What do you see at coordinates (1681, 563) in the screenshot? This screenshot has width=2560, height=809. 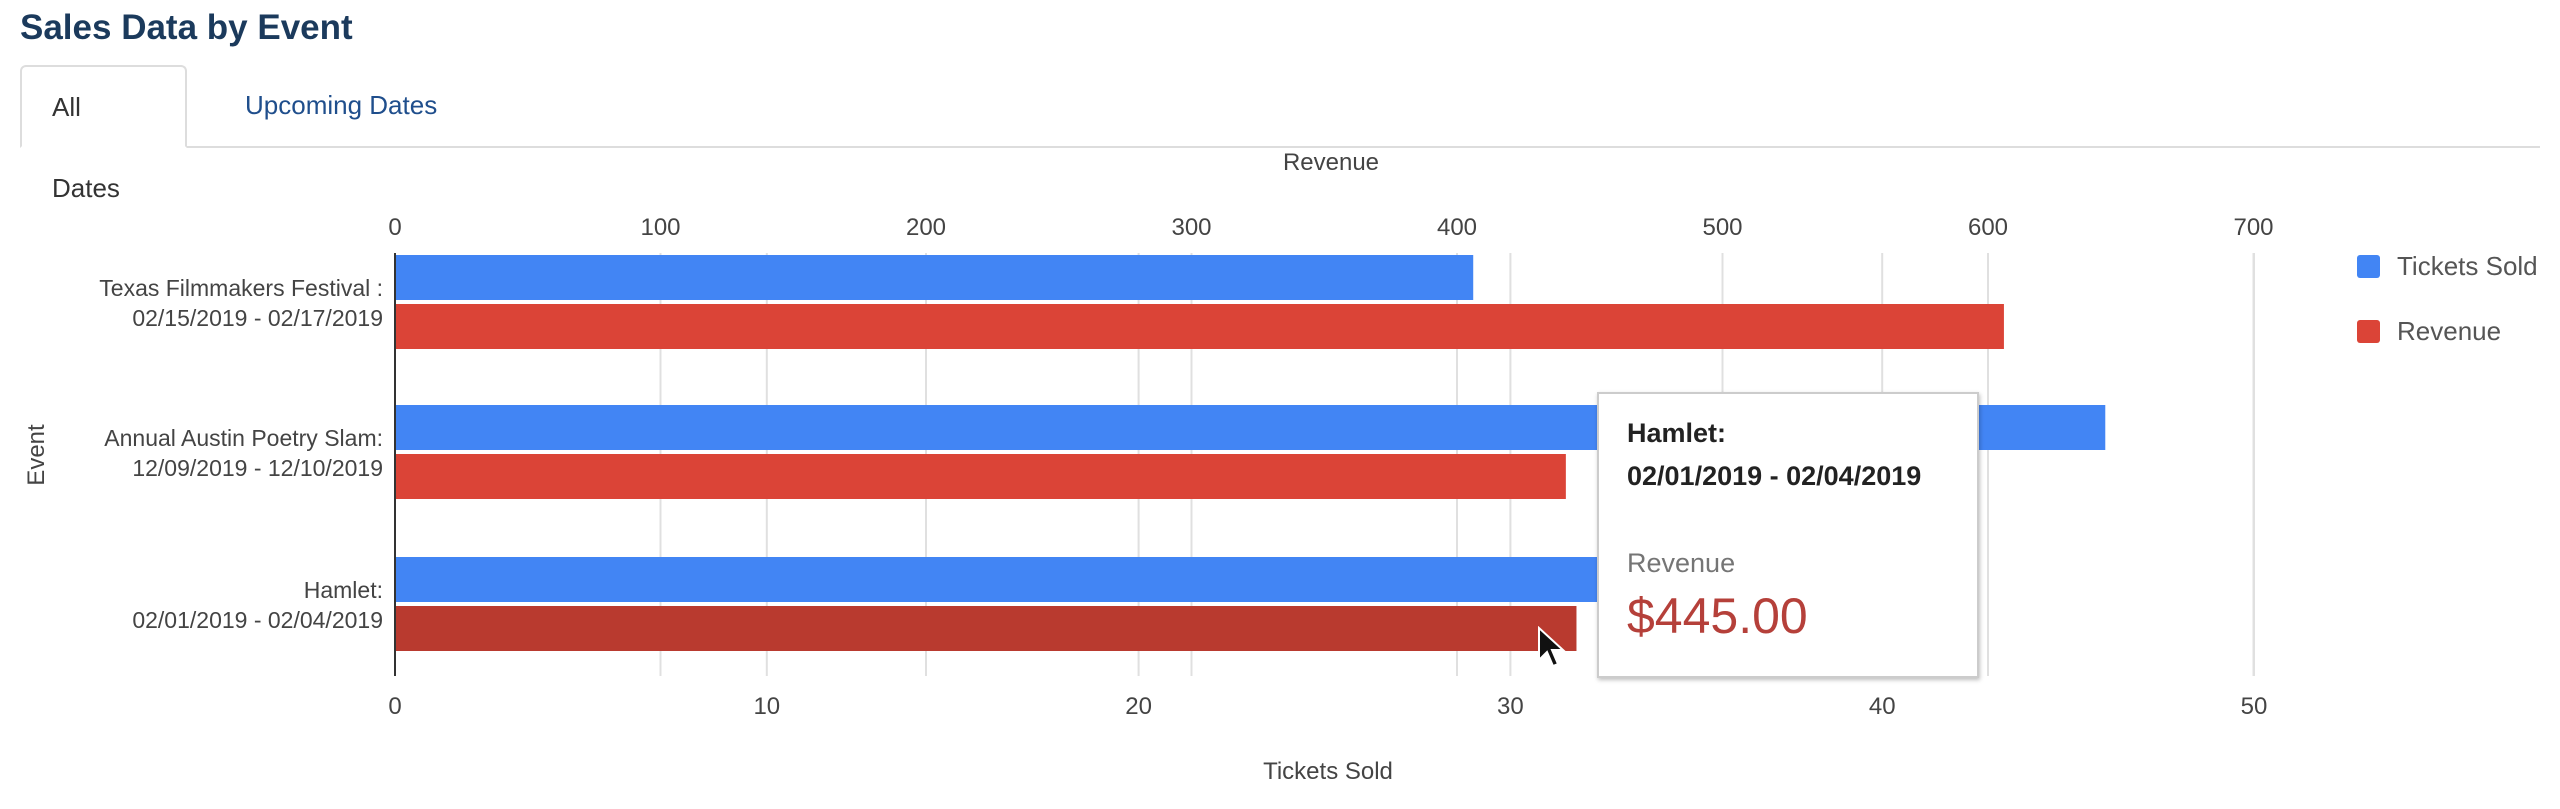 I see `tooltip-series-label: Revenue` at bounding box center [1681, 563].